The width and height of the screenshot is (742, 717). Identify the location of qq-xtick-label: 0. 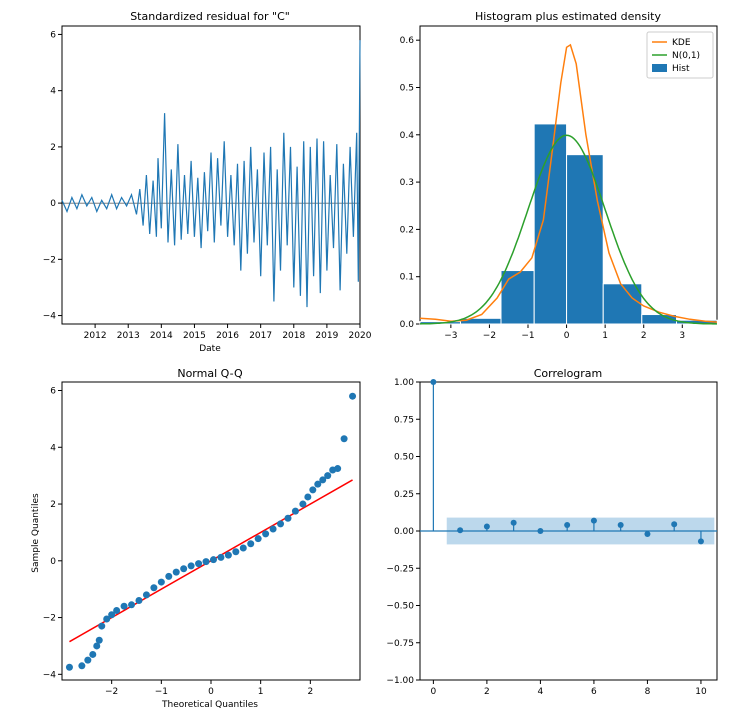
(211, 692).